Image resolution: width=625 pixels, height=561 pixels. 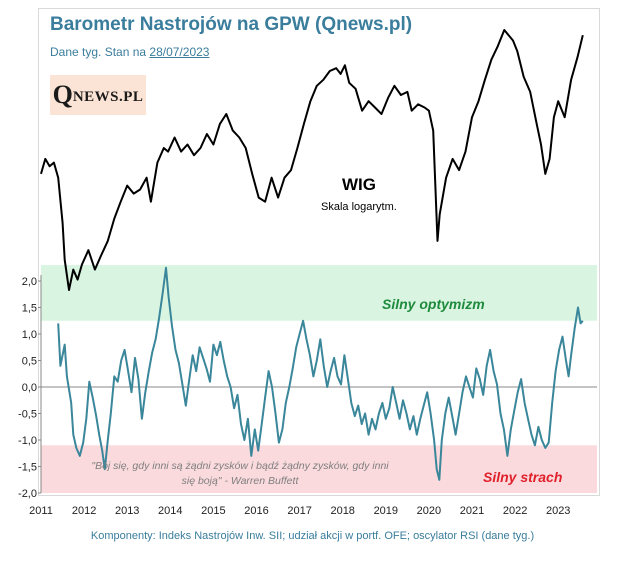 What do you see at coordinates (359, 184) in the screenshot?
I see `wig-label: WIG` at bounding box center [359, 184].